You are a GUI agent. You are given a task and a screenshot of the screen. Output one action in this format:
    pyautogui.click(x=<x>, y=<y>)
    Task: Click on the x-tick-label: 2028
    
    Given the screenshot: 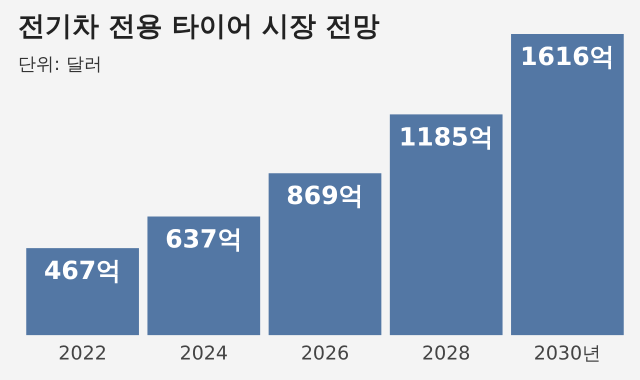 What is the action you would take?
    pyautogui.click(x=446, y=353)
    